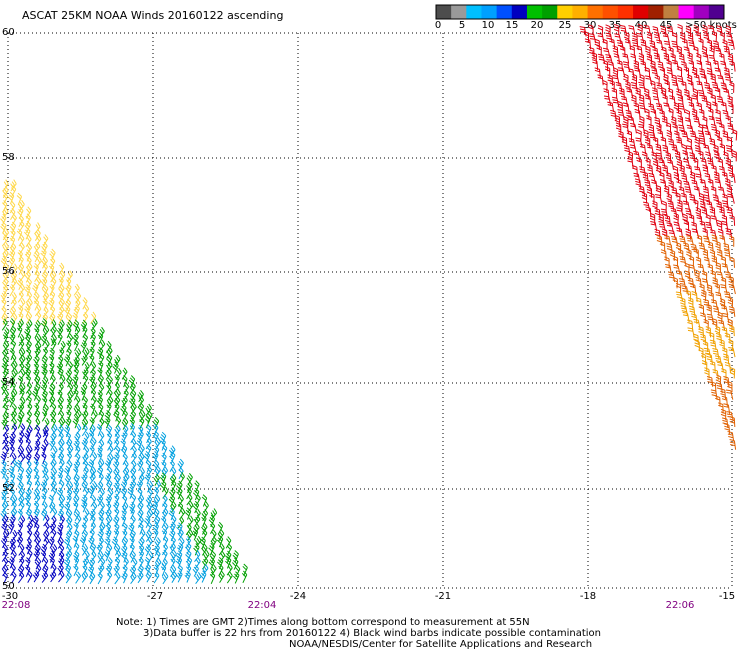  Describe the element at coordinates (580, 12) in the screenshot. I see `colorbar-border` at that location.